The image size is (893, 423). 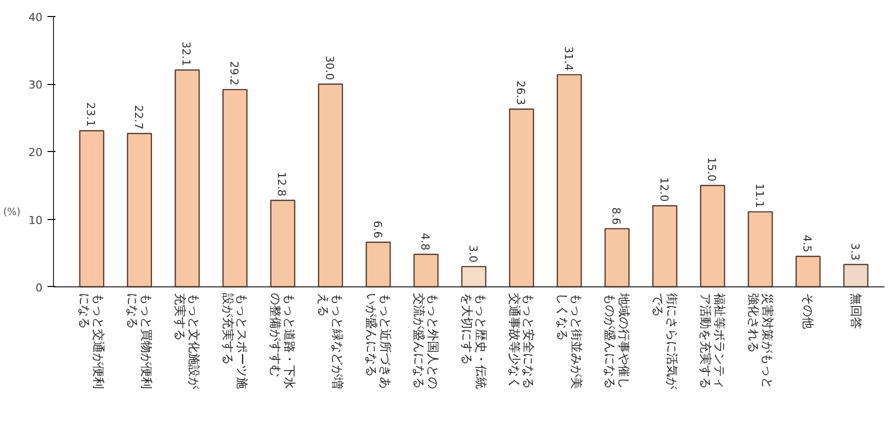 What do you see at coordinates (91, 114) in the screenshot?
I see `data-label: 23.1` at bounding box center [91, 114].